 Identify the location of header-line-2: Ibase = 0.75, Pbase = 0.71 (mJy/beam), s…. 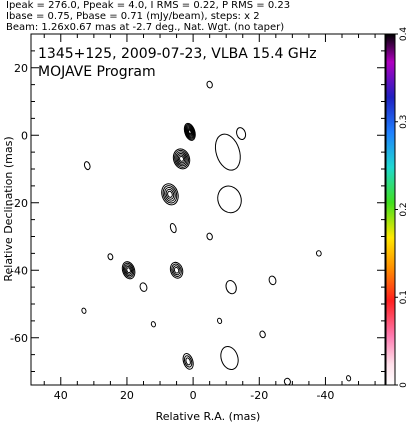
(133, 16).